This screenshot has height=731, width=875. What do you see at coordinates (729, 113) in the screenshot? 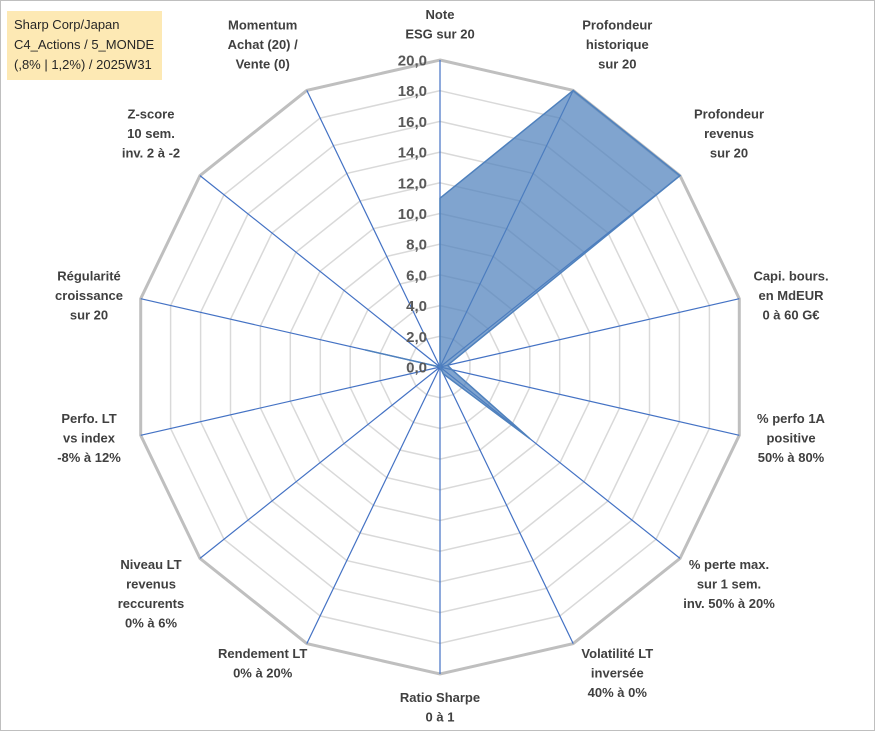
I see `axis-label-3-line-1: Profondeur` at bounding box center [729, 113].